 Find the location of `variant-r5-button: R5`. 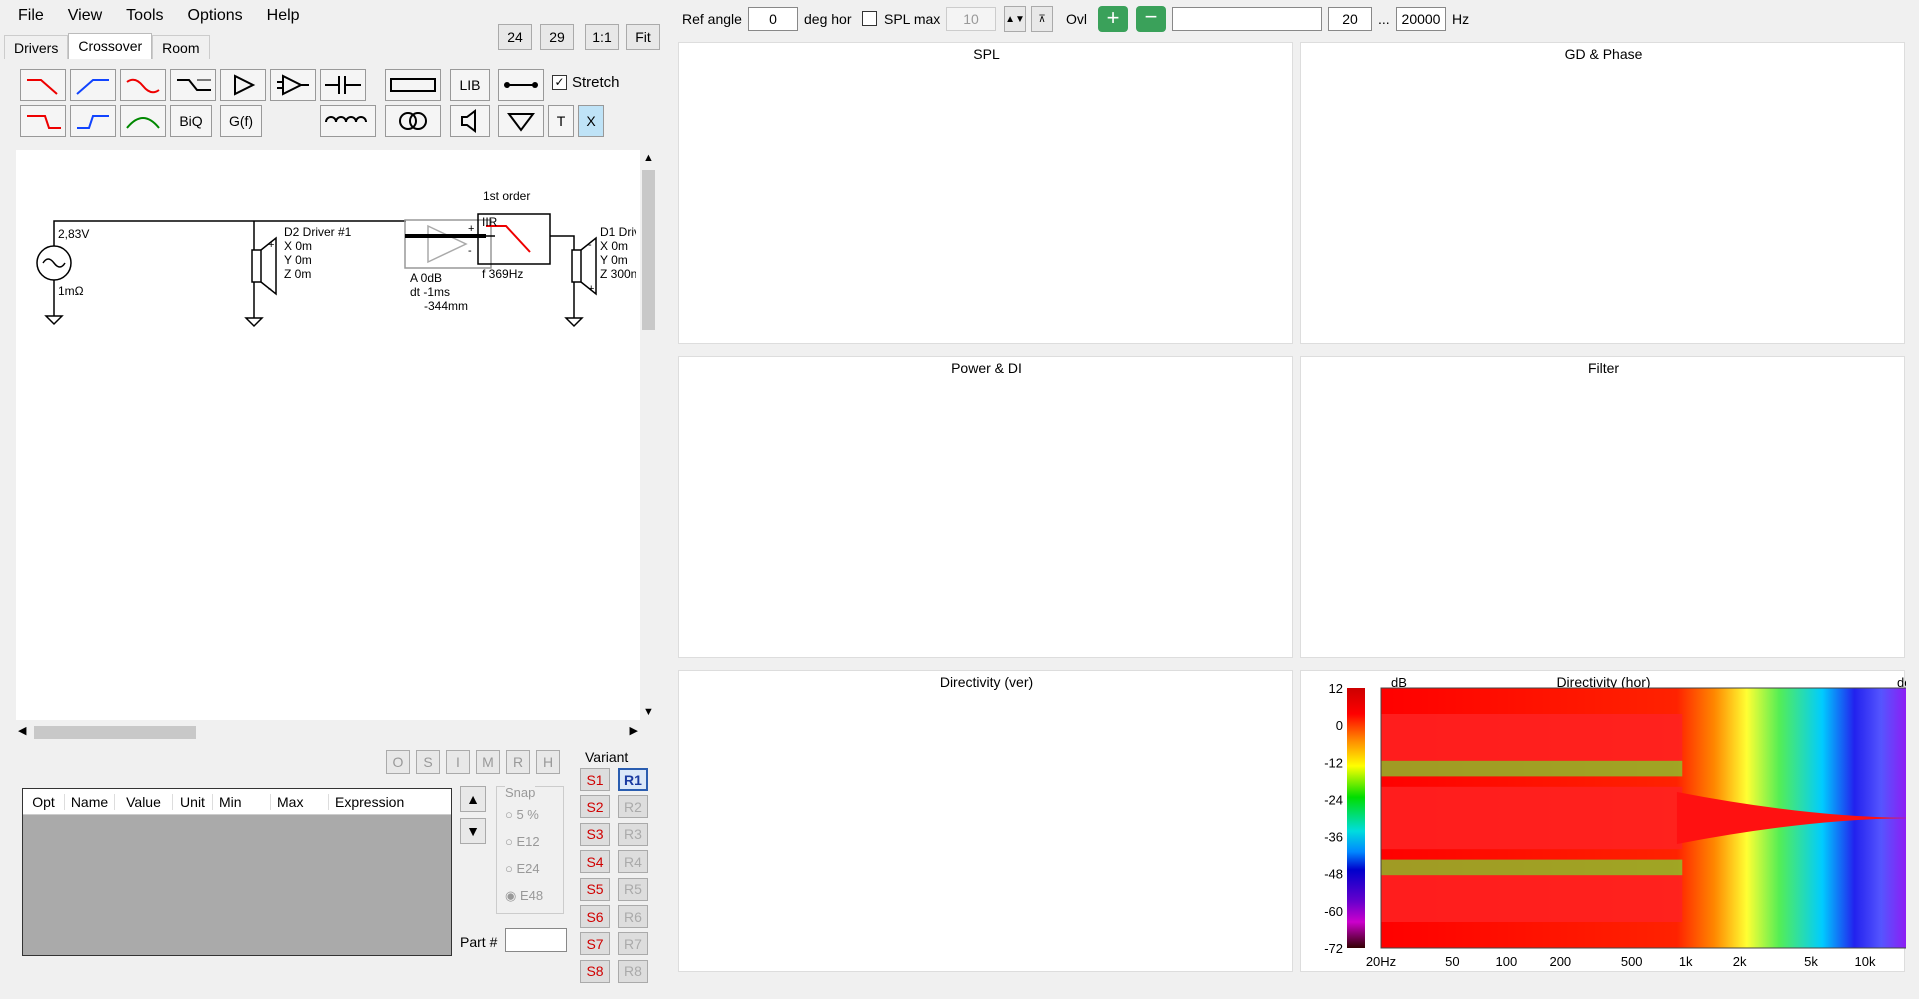

variant-r5-button: R5 is located at coordinates (633, 889).